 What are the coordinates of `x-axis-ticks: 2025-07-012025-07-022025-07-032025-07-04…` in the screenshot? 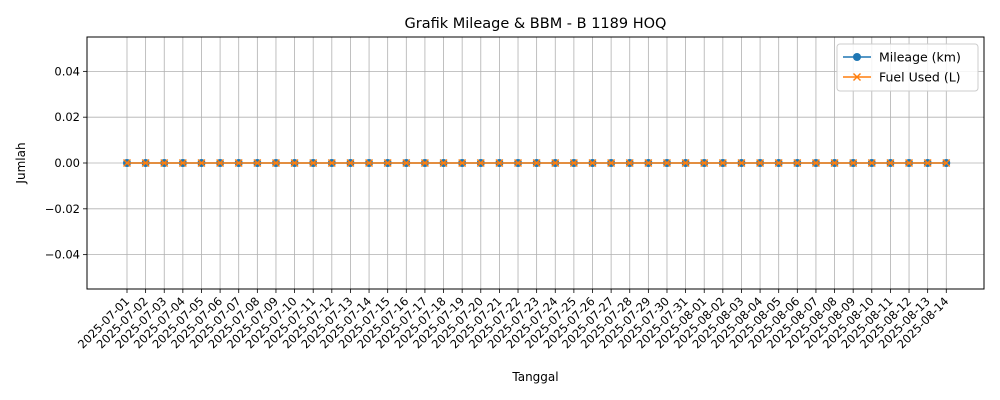 It's located at (513, 320).